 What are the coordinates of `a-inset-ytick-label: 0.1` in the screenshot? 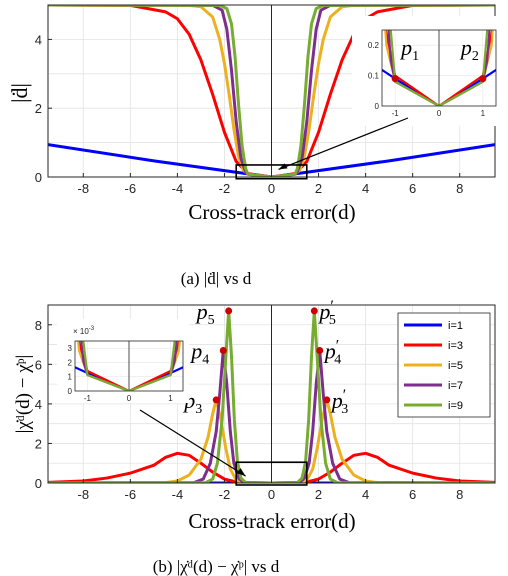 It's located at (374, 76).